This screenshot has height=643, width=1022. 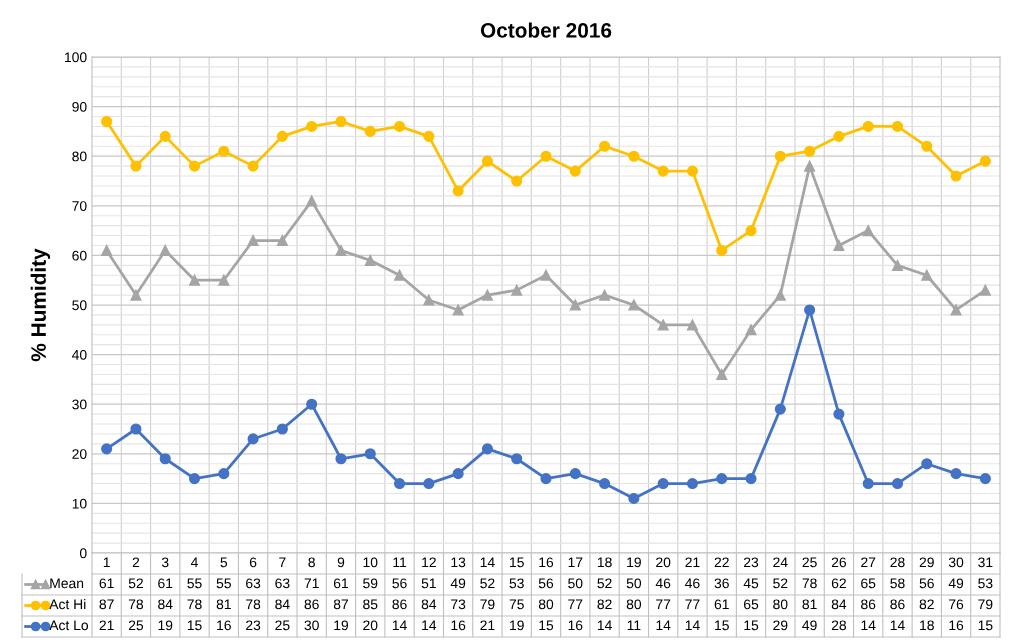 What do you see at coordinates (956, 562) in the screenshot?
I see `x-tick-label: 30` at bounding box center [956, 562].